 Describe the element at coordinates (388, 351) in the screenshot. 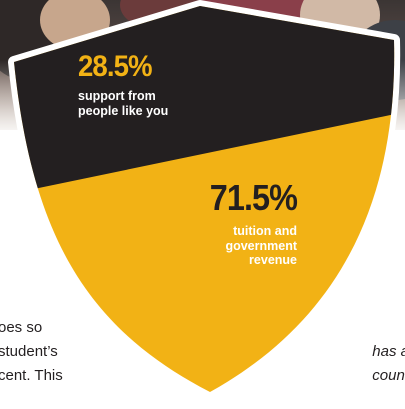

I see `body-right-line: has a` at that location.